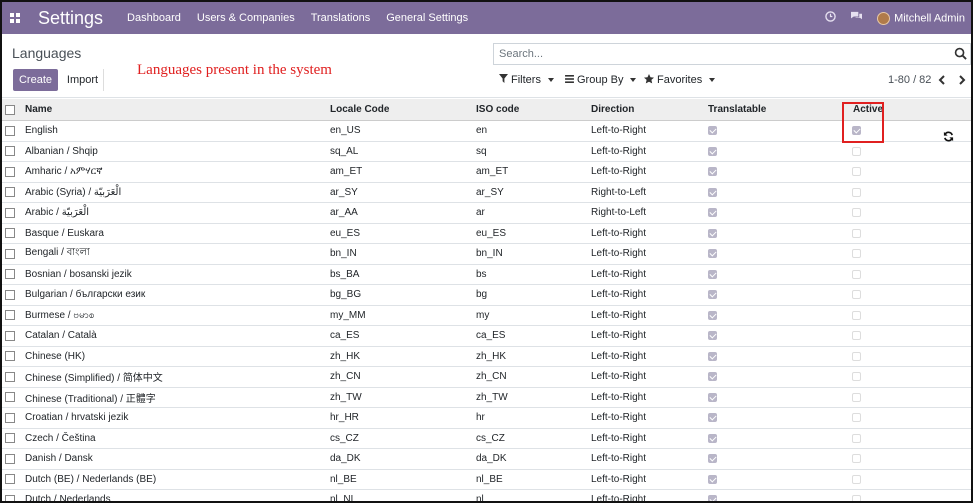 This screenshot has height=503, width=973. What do you see at coordinates (64, 172) in the screenshot?
I see `cell-name: Amharic / አምሃርኛ` at bounding box center [64, 172].